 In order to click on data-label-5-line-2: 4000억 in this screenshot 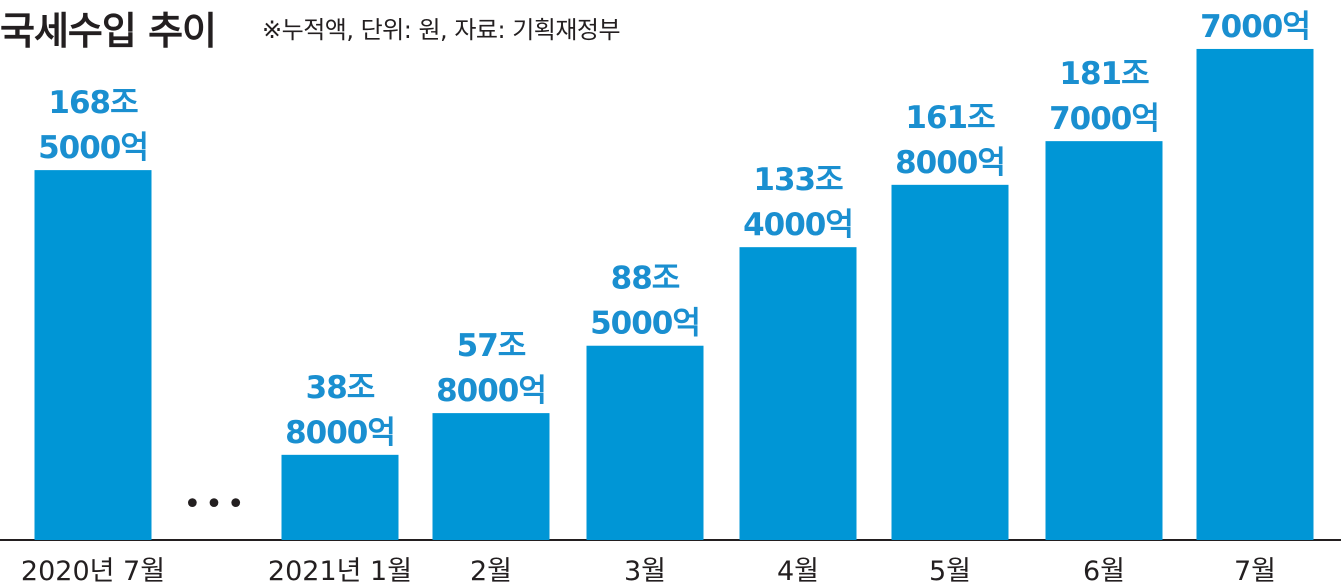, I will do `click(798, 225)`.